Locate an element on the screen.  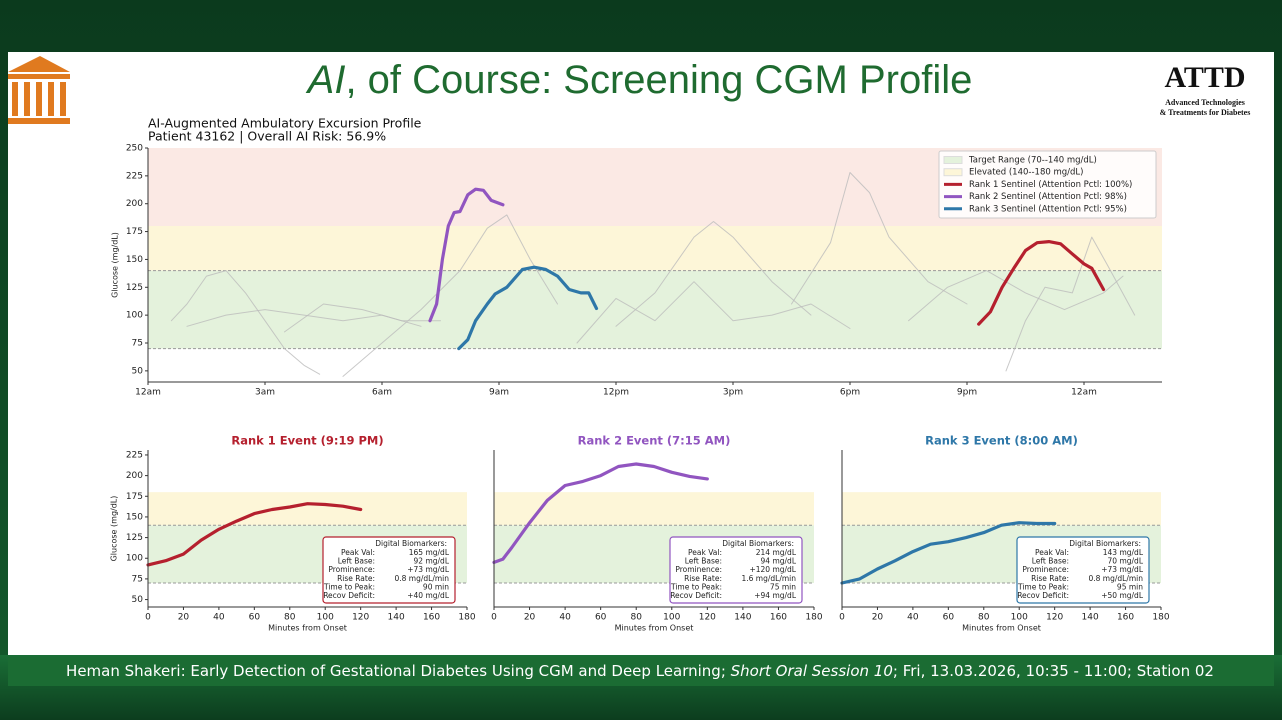
biomarker-value: +40 mg/dL is located at coordinates (428, 595).